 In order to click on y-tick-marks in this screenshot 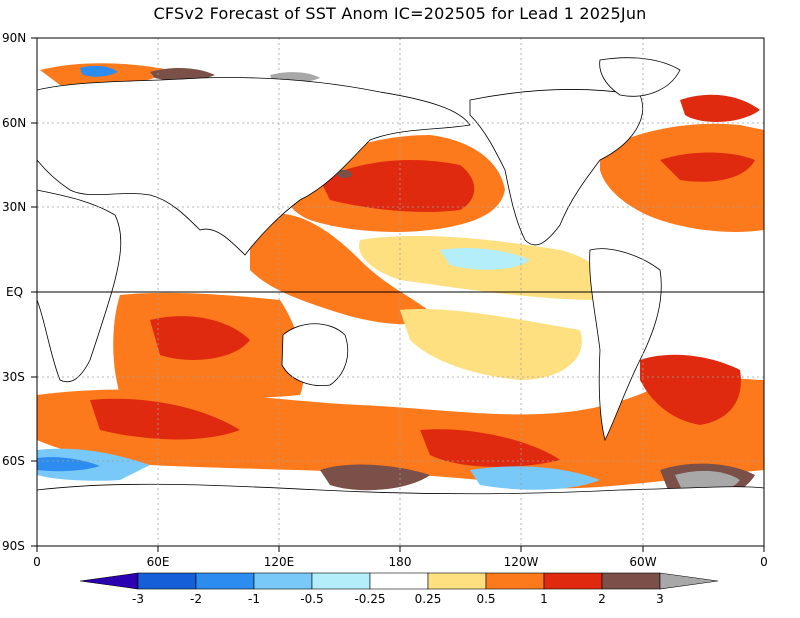, I will do `click(34, 292)`.